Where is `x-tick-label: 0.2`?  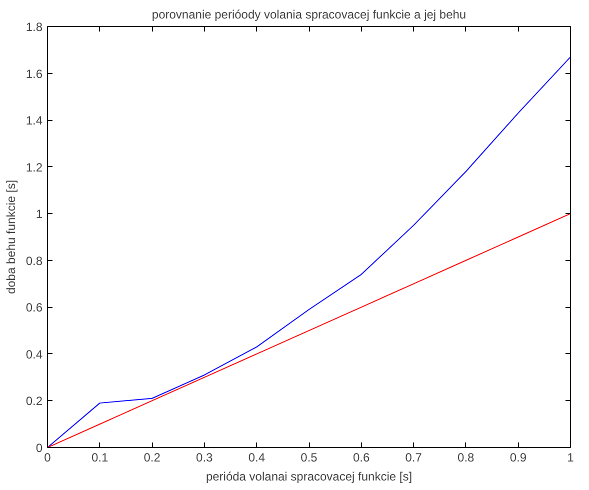 x-tick-label: 0.2 is located at coordinates (152, 457).